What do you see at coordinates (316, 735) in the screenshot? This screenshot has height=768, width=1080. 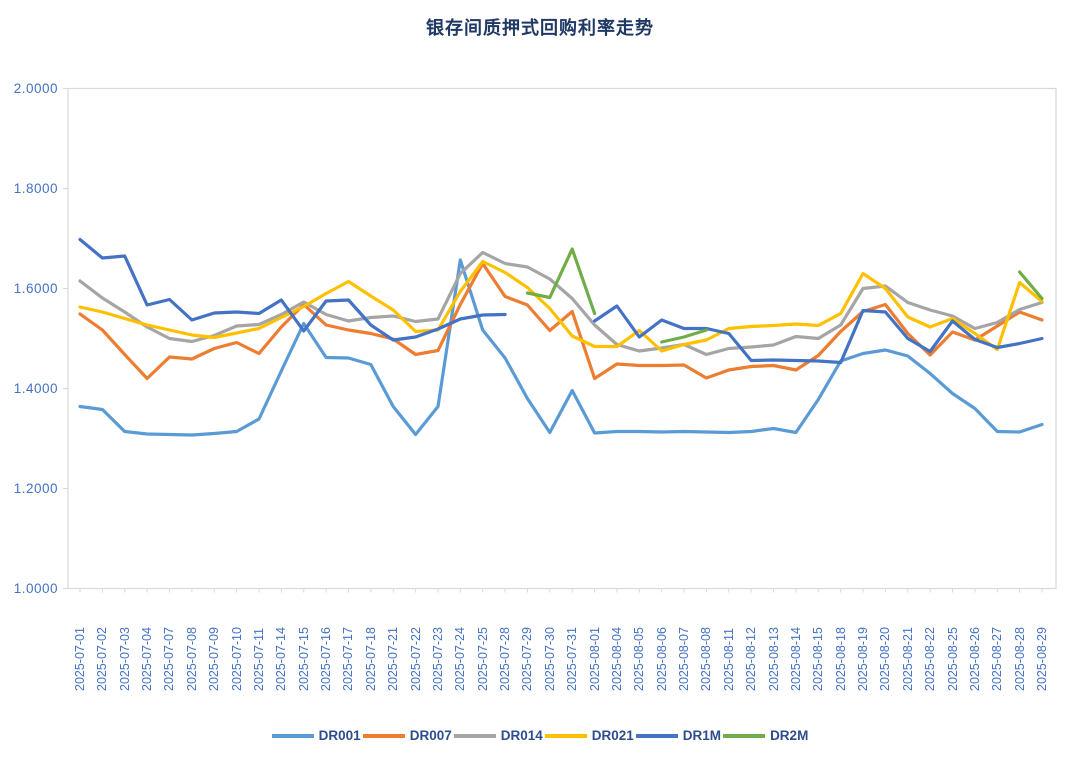 I see `legend-item-DR001: DR001` at bounding box center [316, 735].